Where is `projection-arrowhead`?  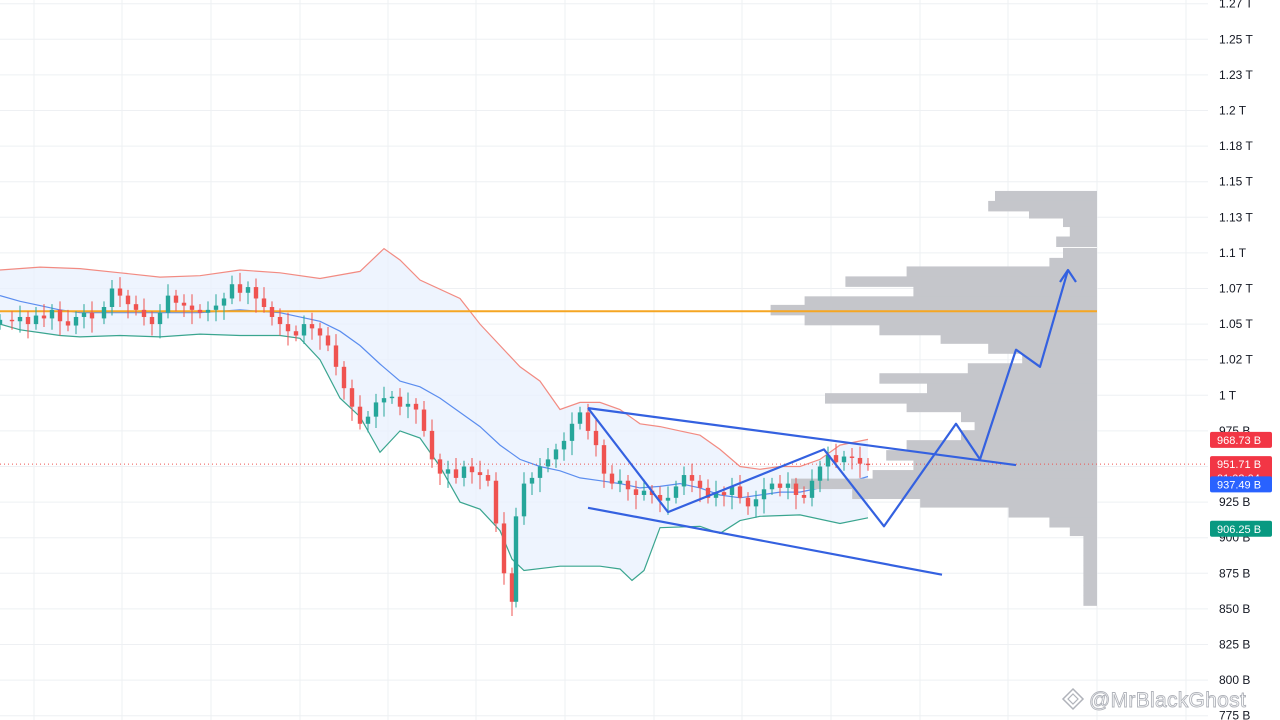
projection-arrowhead is located at coordinates (1068, 275).